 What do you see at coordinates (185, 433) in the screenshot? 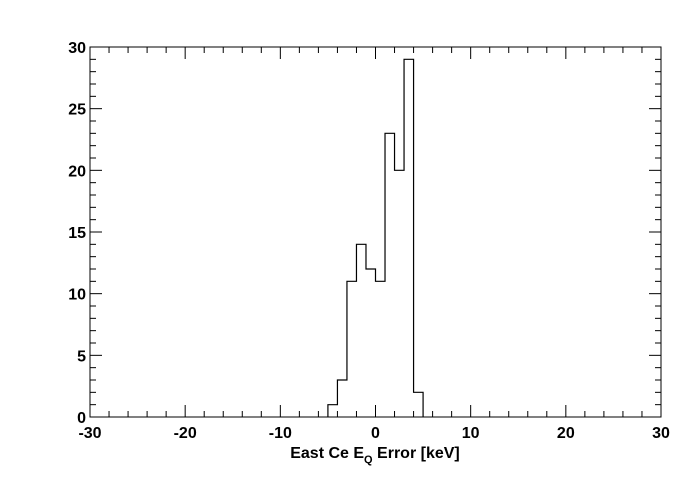
I see `x-tick-label: -20` at bounding box center [185, 433].